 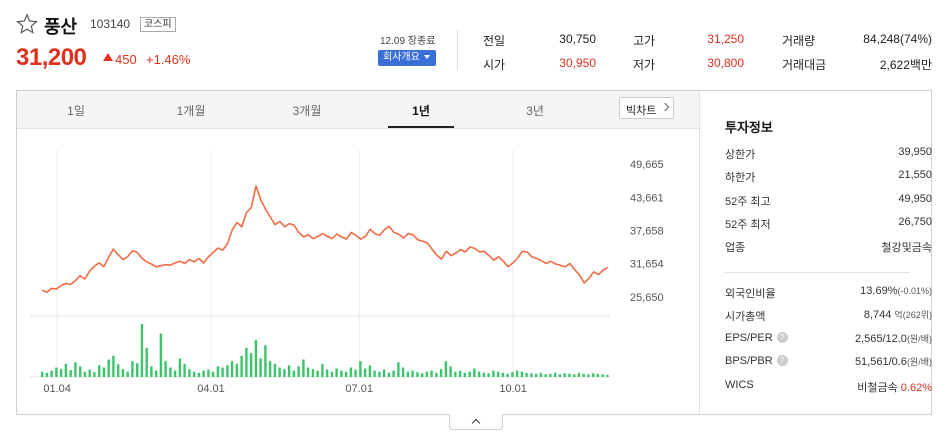 I want to click on tab-3m: 3개월, so click(x=307, y=111).